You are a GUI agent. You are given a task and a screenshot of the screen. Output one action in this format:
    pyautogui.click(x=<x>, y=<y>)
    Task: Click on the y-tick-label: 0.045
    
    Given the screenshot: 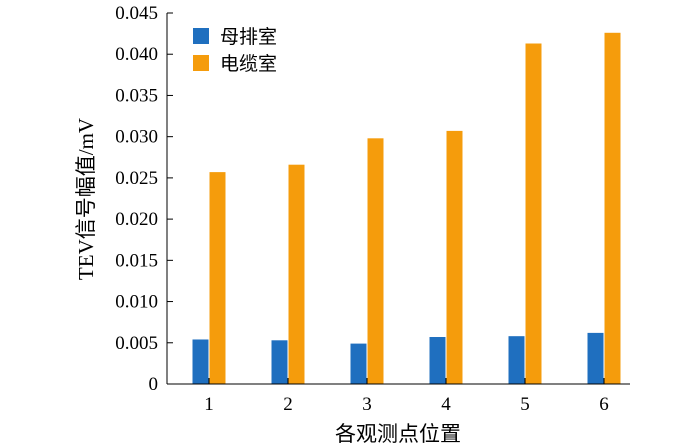 What is the action you would take?
    pyautogui.click(x=136, y=13)
    